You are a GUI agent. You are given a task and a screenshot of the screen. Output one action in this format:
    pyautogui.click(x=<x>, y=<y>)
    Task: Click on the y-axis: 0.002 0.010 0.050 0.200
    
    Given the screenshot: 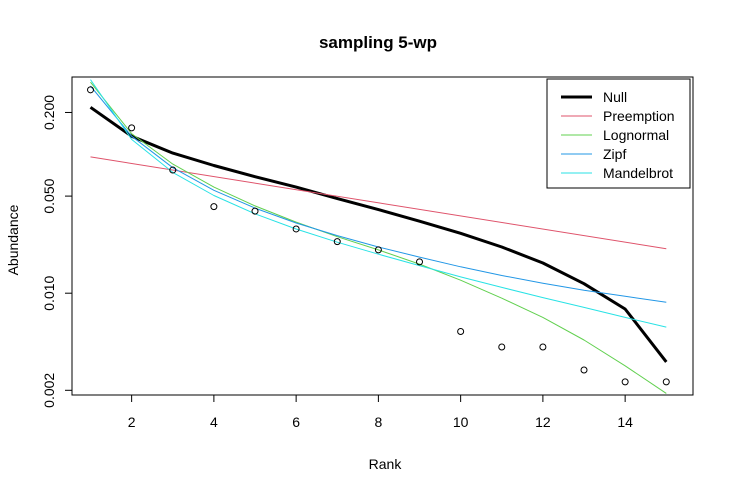 What is the action you would take?
    pyautogui.click(x=57, y=251)
    